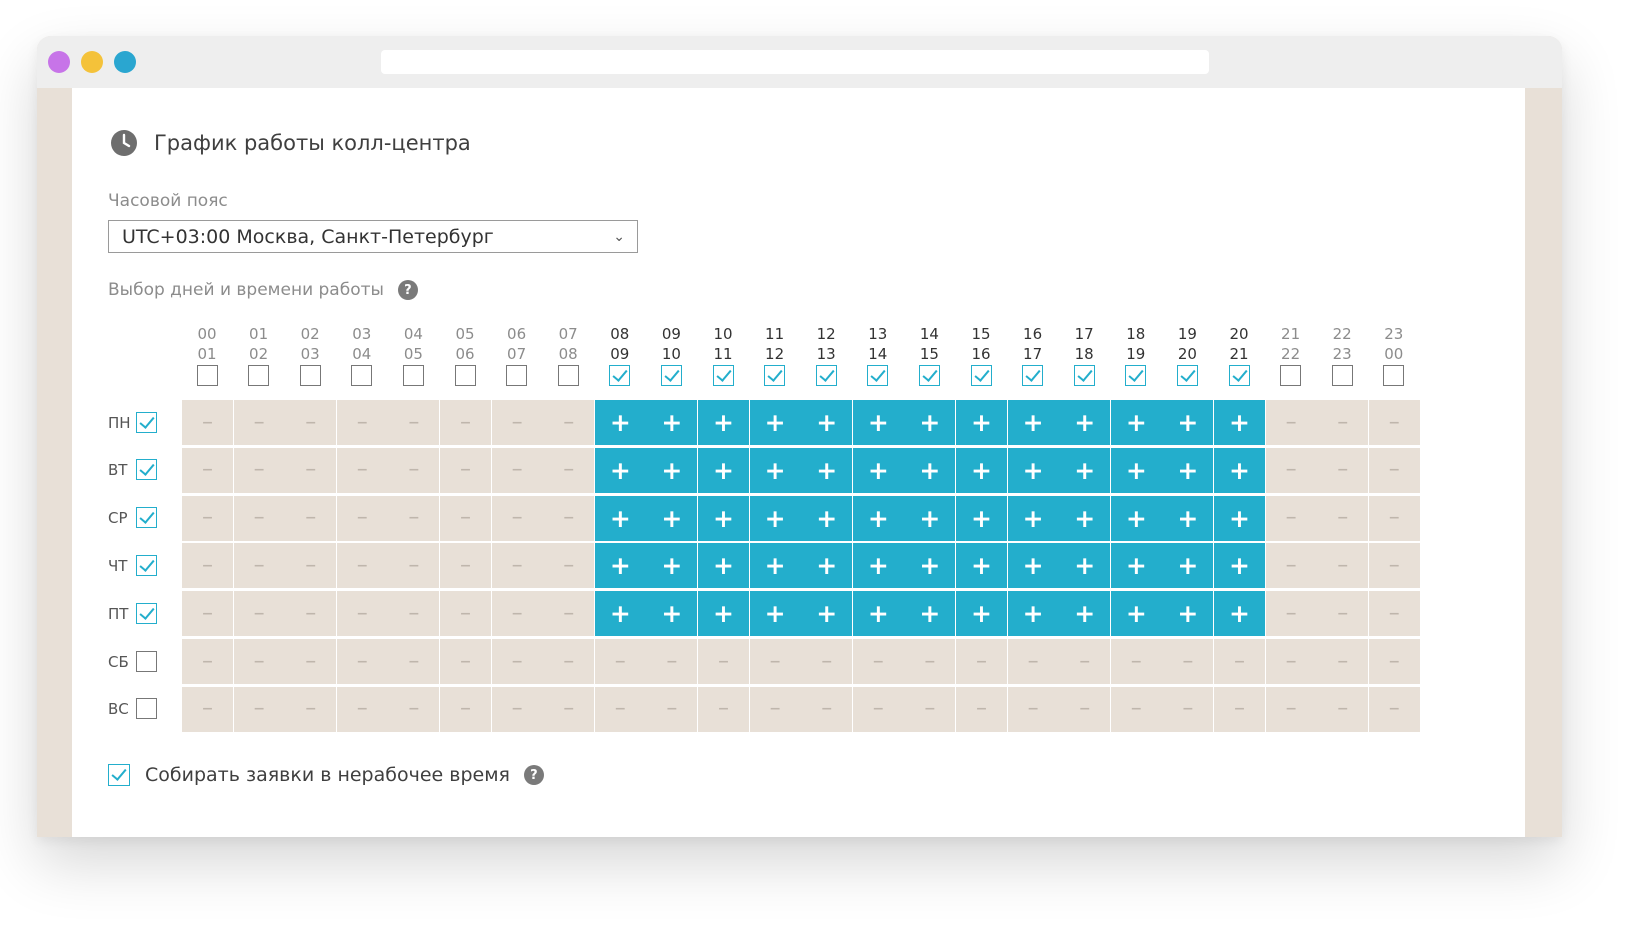 The image size is (1646, 928). I want to click on address-bar, so click(795, 62).